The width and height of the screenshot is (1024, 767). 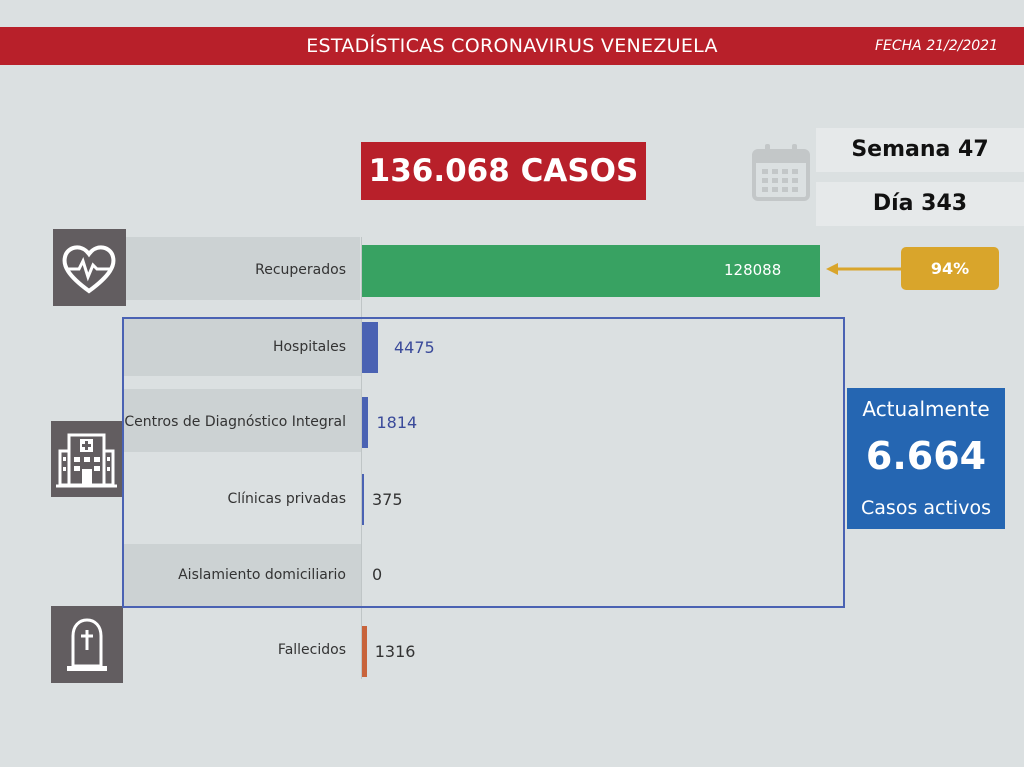 I want to click on value-label-clinicas: 375, so click(x=387, y=499).